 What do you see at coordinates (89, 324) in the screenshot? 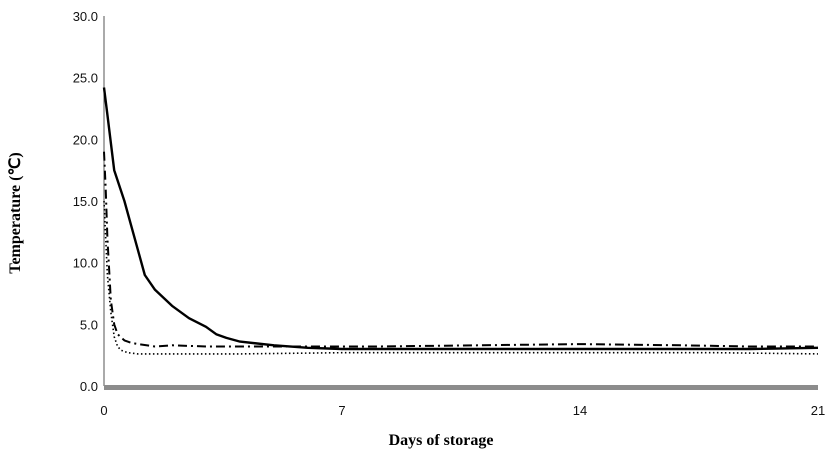
I see `y-tick-label: 5.0` at bounding box center [89, 324].